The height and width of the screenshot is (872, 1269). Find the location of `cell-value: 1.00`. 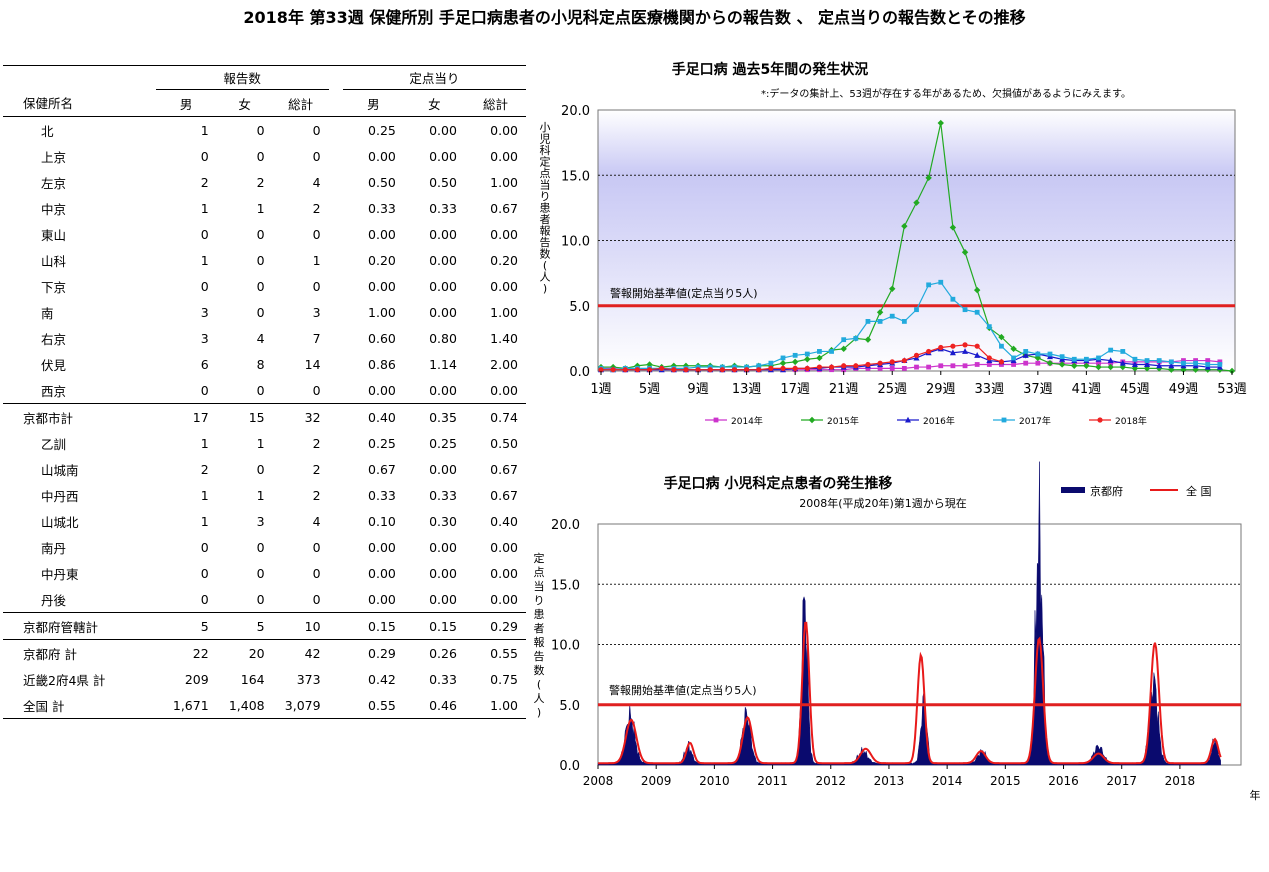

cell-value: 1.00 is located at coordinates (504, 182).